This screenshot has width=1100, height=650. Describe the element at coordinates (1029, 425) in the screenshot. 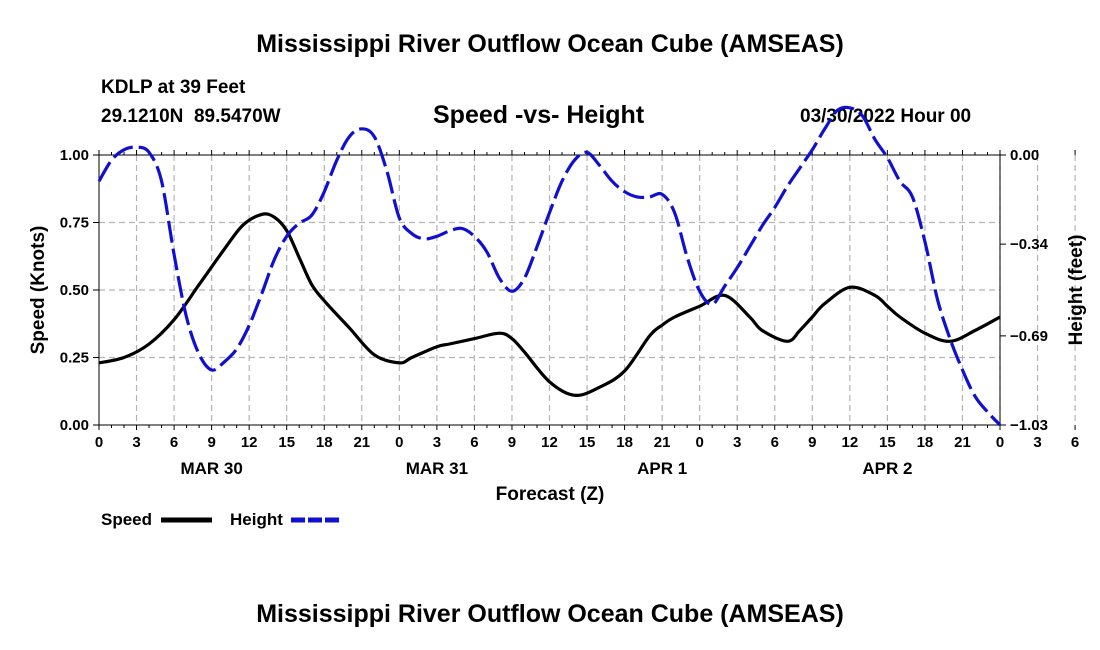

I see `y2-tick-label: −1.03` at that location.